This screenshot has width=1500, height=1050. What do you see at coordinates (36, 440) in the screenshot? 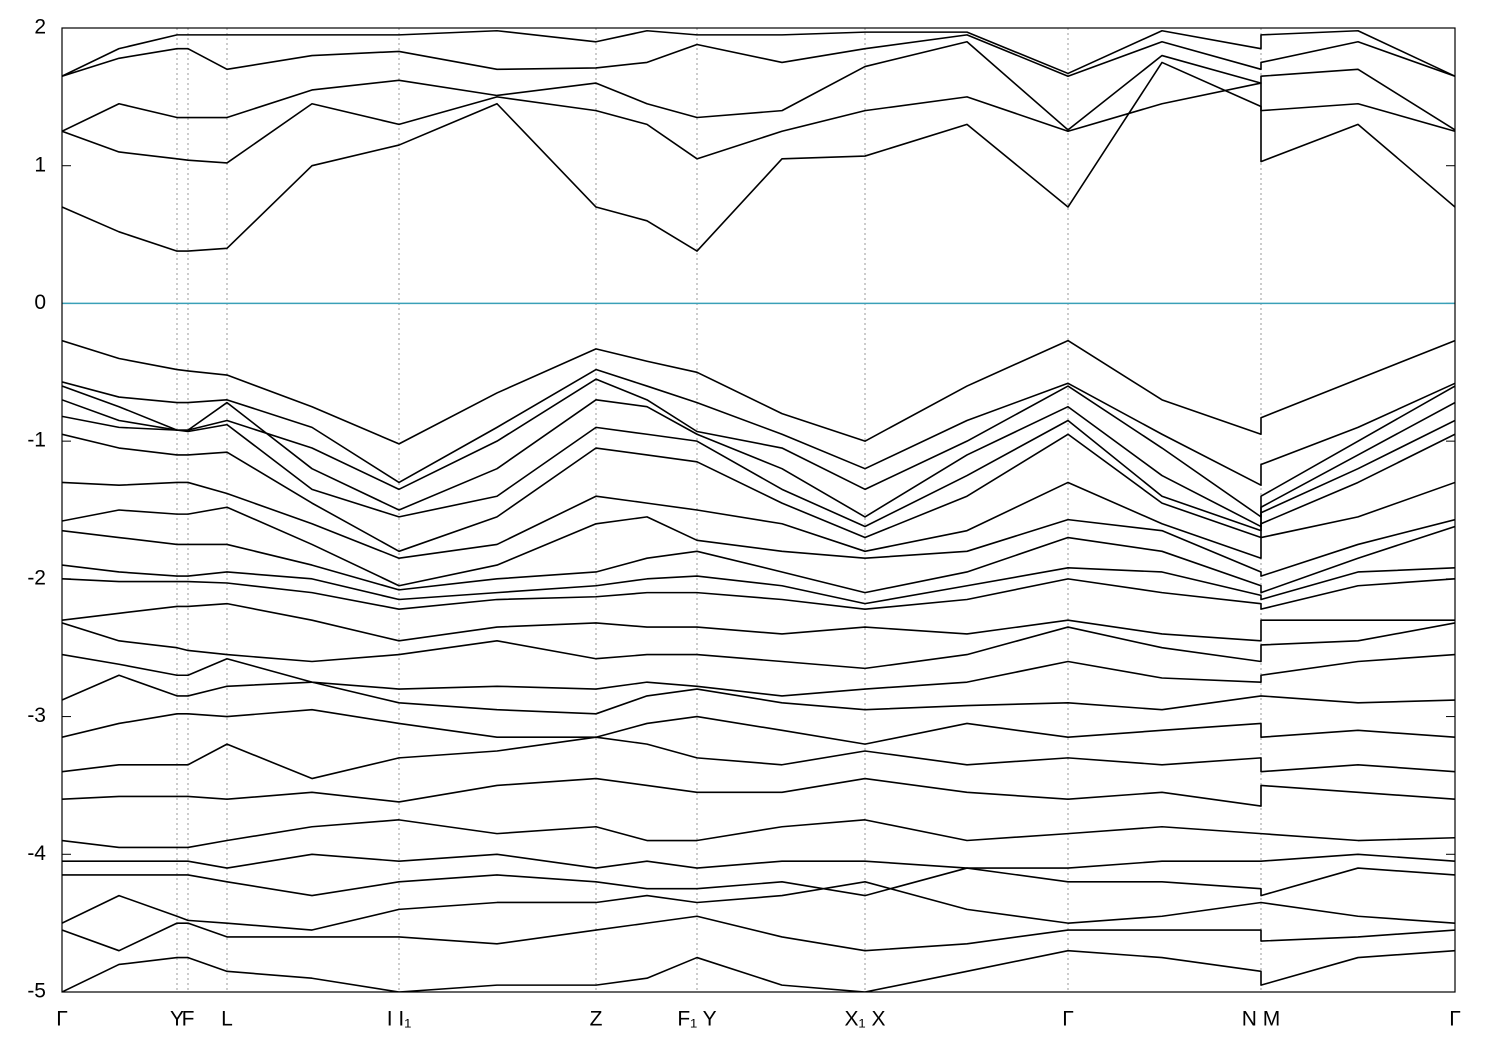
I see `y-tick-label: -1` at bounding box center [36, 440].